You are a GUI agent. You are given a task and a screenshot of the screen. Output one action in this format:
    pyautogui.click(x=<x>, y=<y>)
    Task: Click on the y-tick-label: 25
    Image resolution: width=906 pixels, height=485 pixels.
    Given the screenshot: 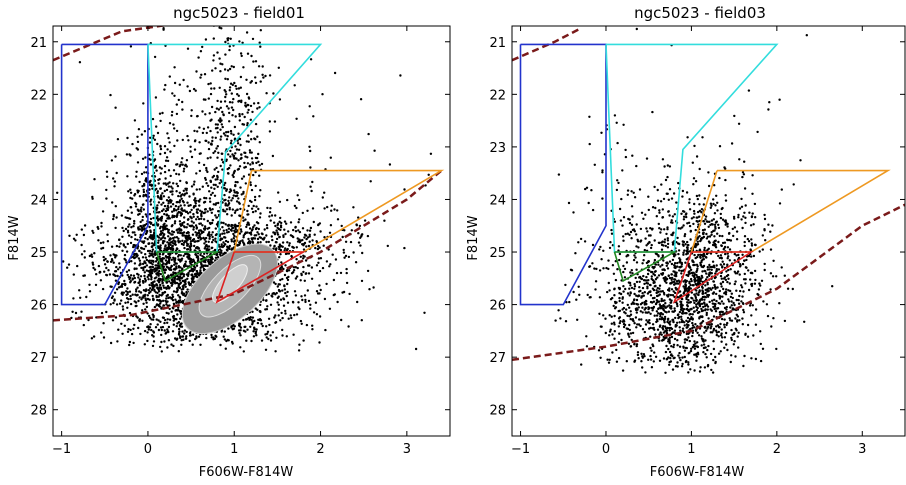 What is the action you would take?
    pyautogui.click(x=38, y=253)
    